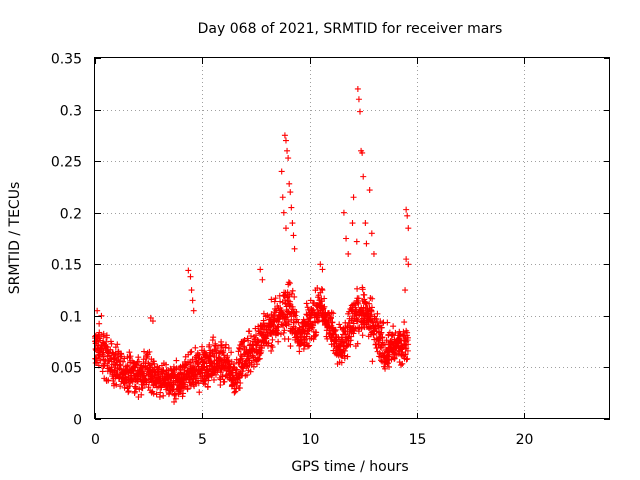 The image size is (640, 480). Describe the element at coordinates (66, 266) in the screenshot. I see `y-tick-label: 0.15` at that location.